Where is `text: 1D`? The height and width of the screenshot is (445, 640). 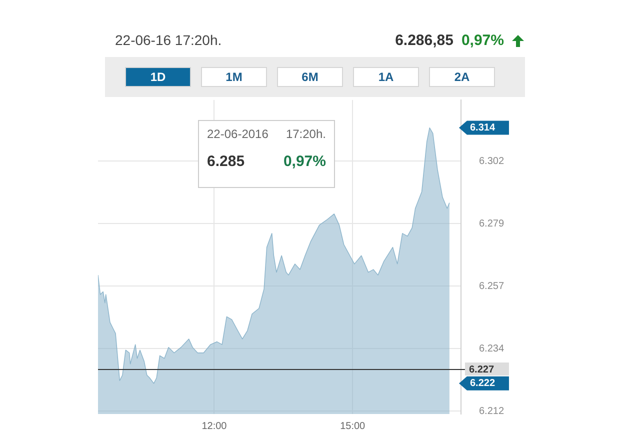 text: 1D is located at coordinates (158, 77).